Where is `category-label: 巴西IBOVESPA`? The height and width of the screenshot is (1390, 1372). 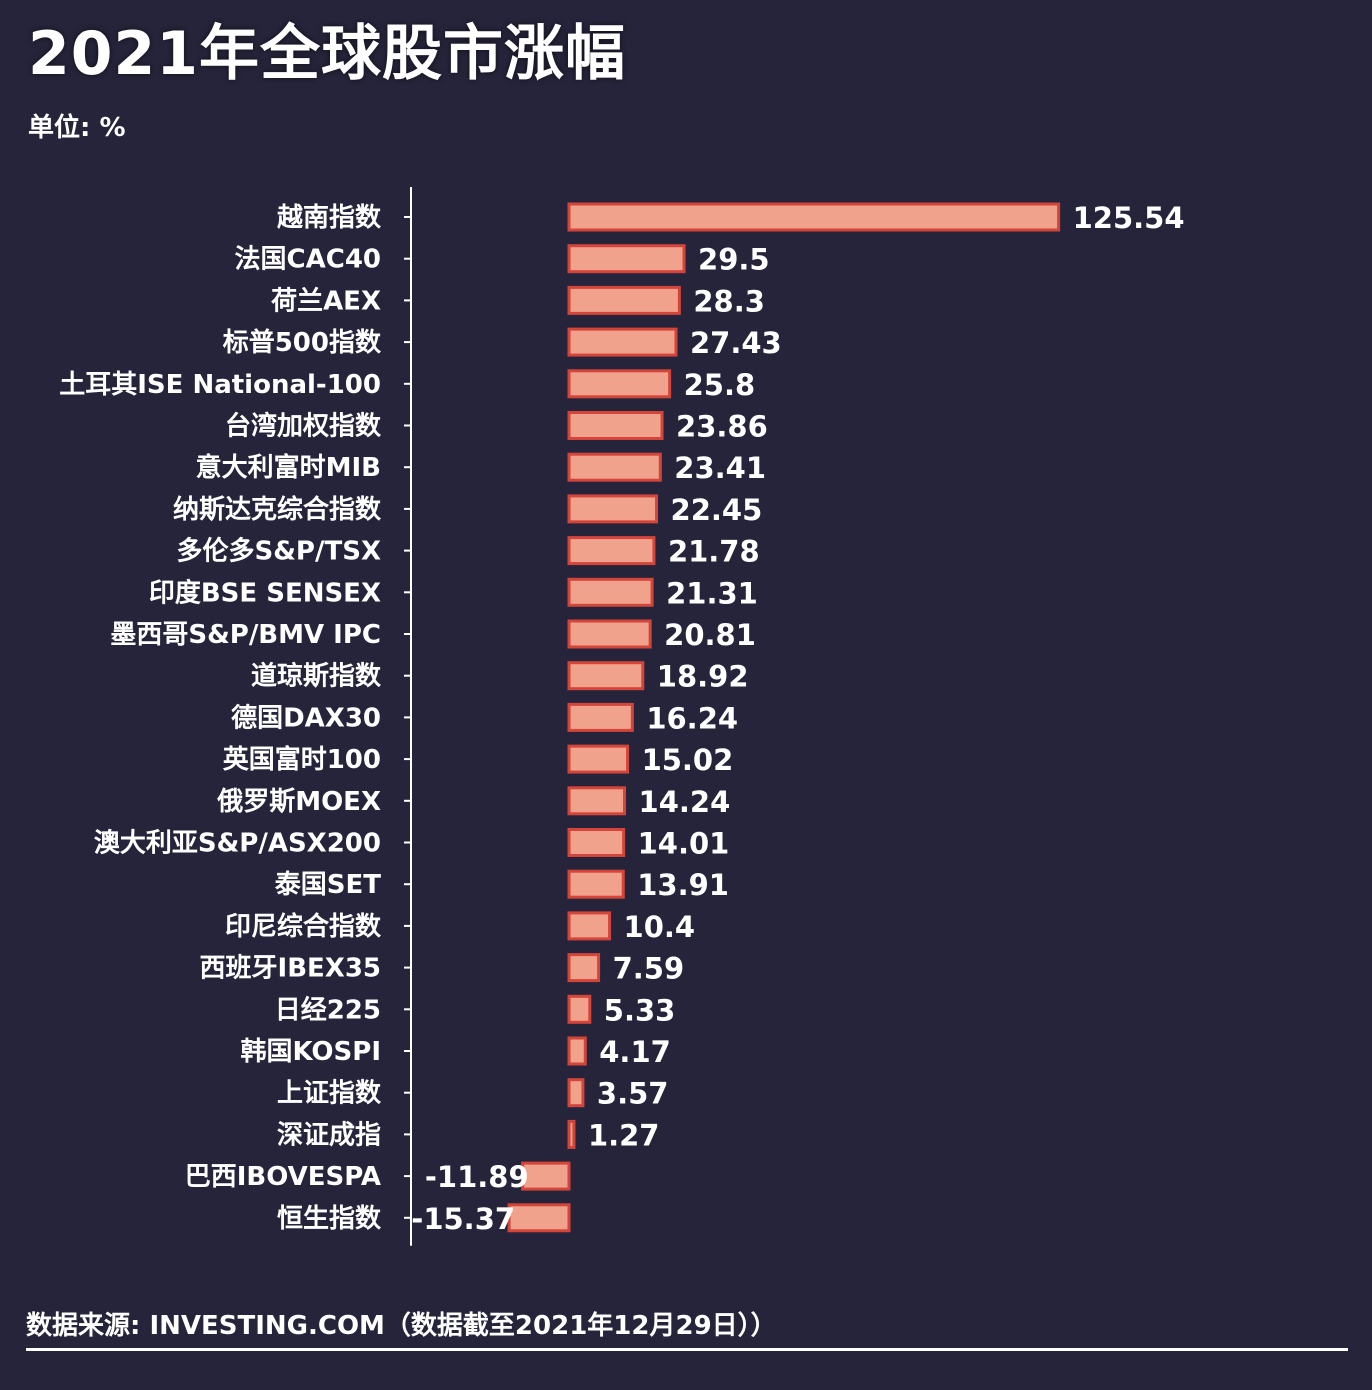
category-label: 巴西IBOVESPA is located at coordinates (283, 1177).